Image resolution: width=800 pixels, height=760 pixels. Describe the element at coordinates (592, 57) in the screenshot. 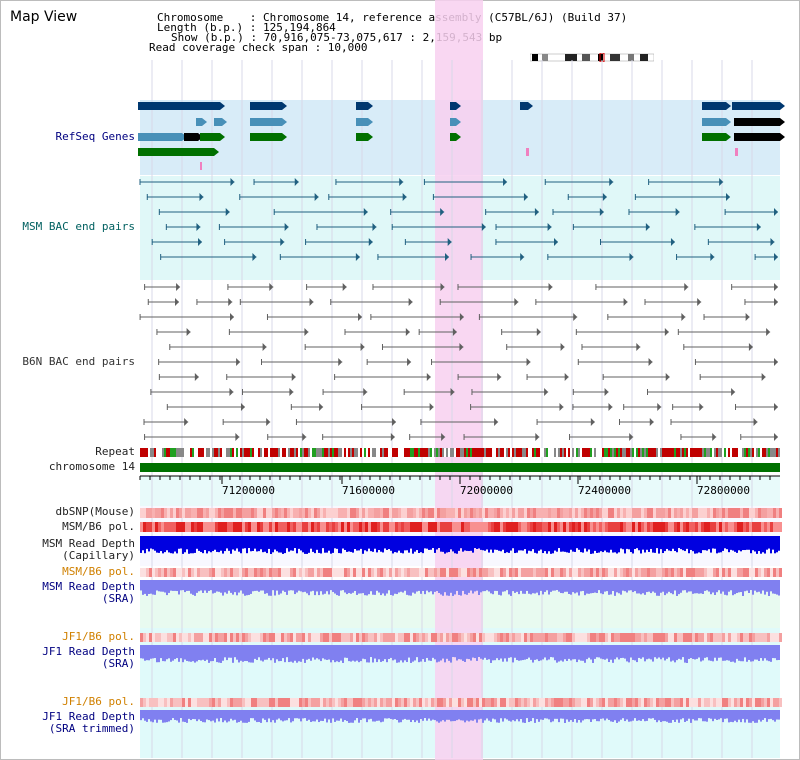

I see `chromosome-ideogram` at that location.